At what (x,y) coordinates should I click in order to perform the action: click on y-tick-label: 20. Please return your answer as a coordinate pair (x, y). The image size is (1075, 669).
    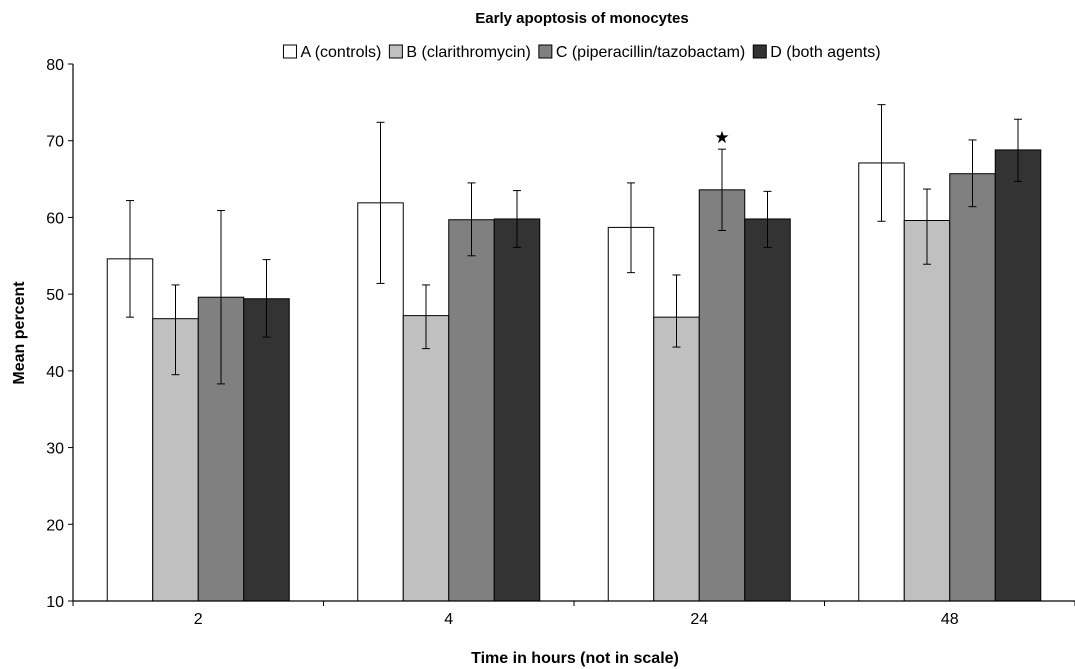
    Looking at the image, I should click on (55, 525).